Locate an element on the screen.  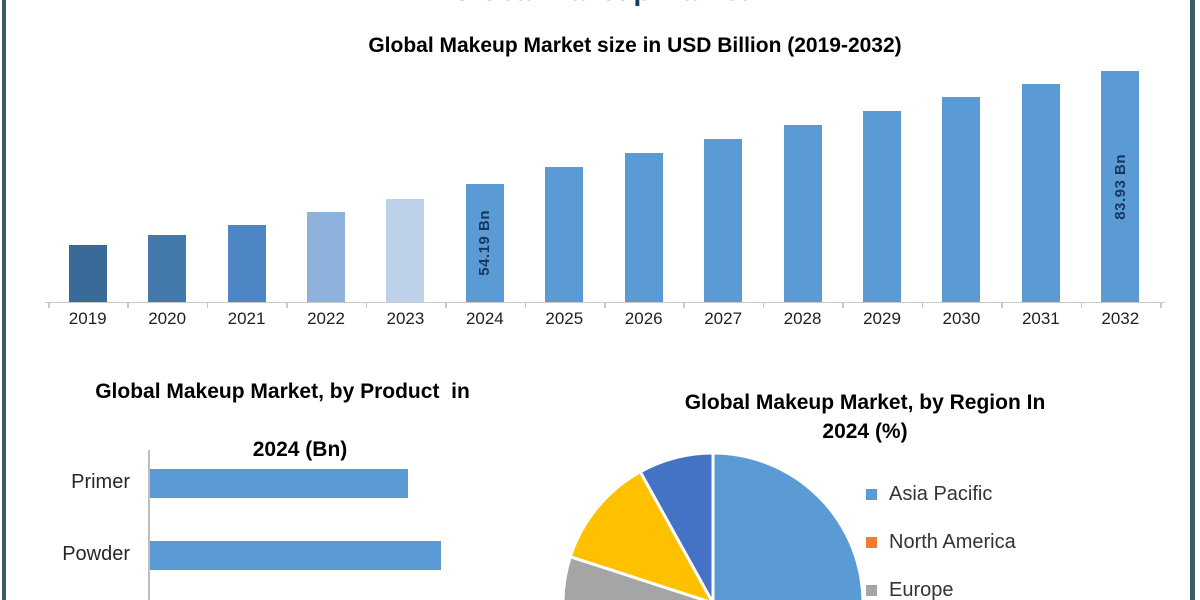
bar-2020 is located at coordinates (167, 268).